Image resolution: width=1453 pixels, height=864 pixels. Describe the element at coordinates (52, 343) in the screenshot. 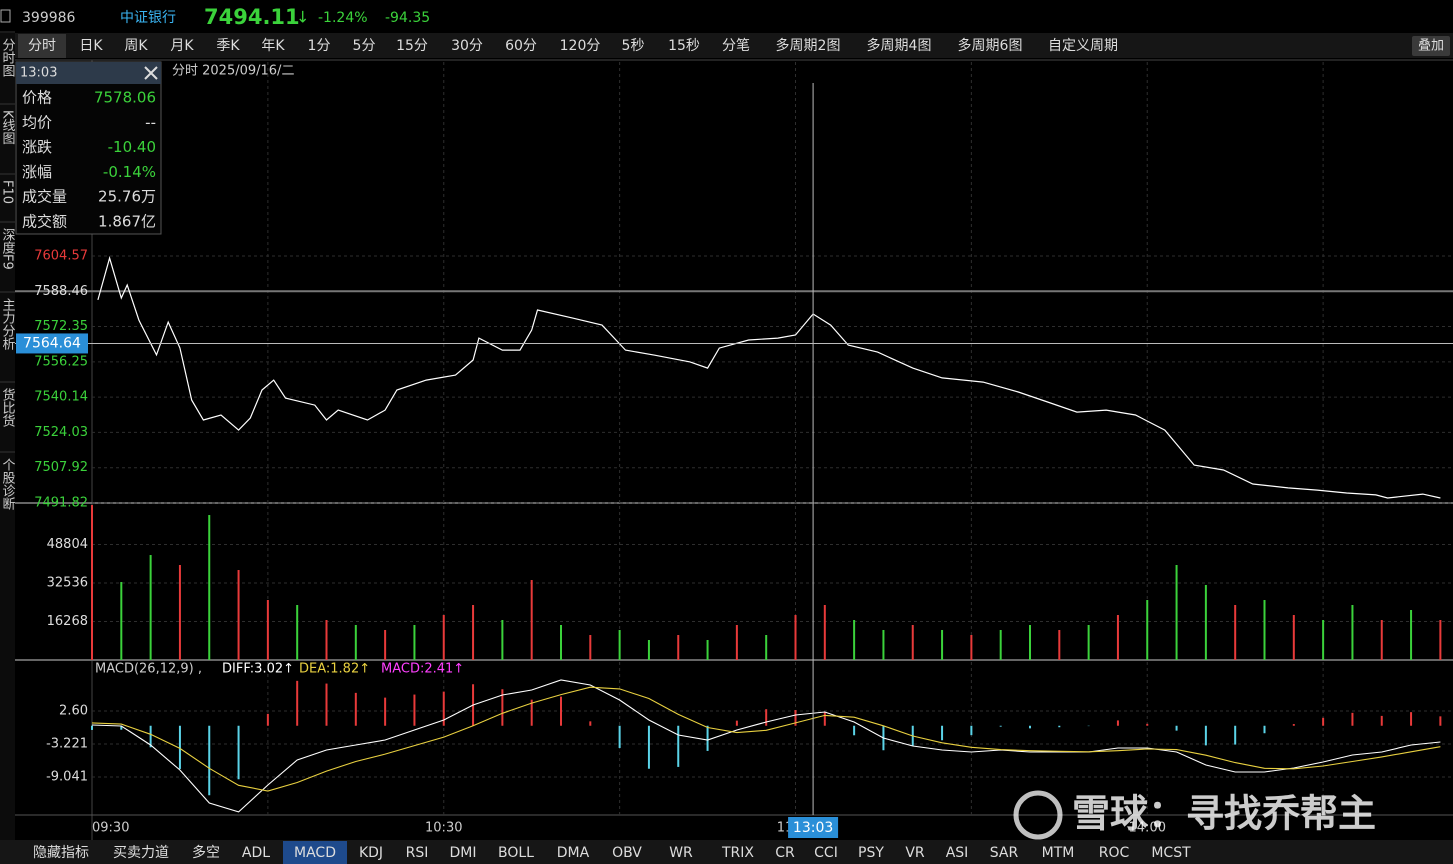

I see `crosshair-y-label: 7564.64` at that location.